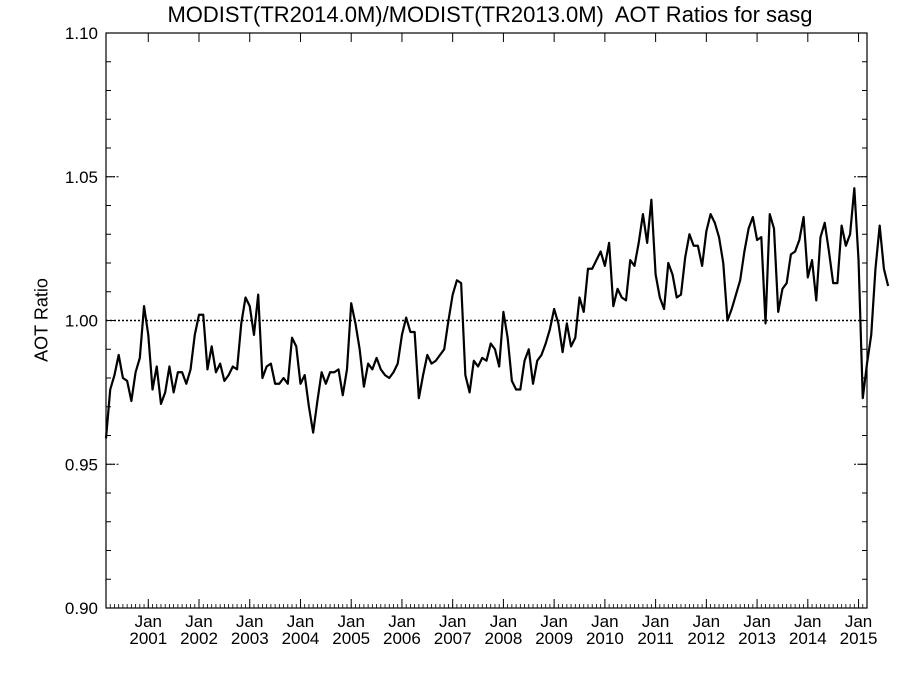  What do you see at coordinates (351, 638) in the screenshot?
I see `x-tick-label-year: 2005` at bounding box center [351, 638].